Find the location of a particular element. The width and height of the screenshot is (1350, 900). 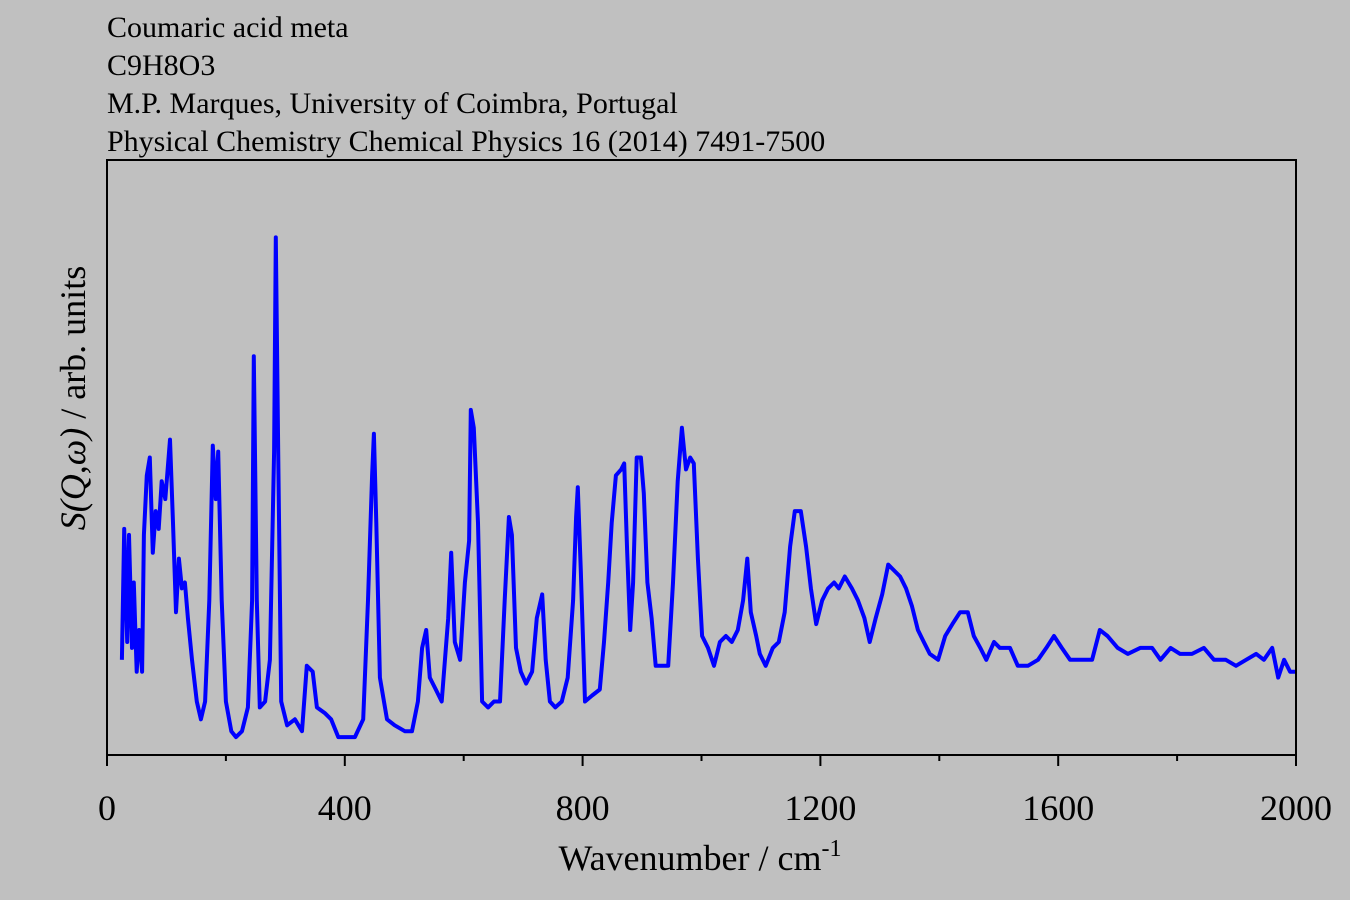

x-tick-label: 1200 is located at coordinates (820, 808).